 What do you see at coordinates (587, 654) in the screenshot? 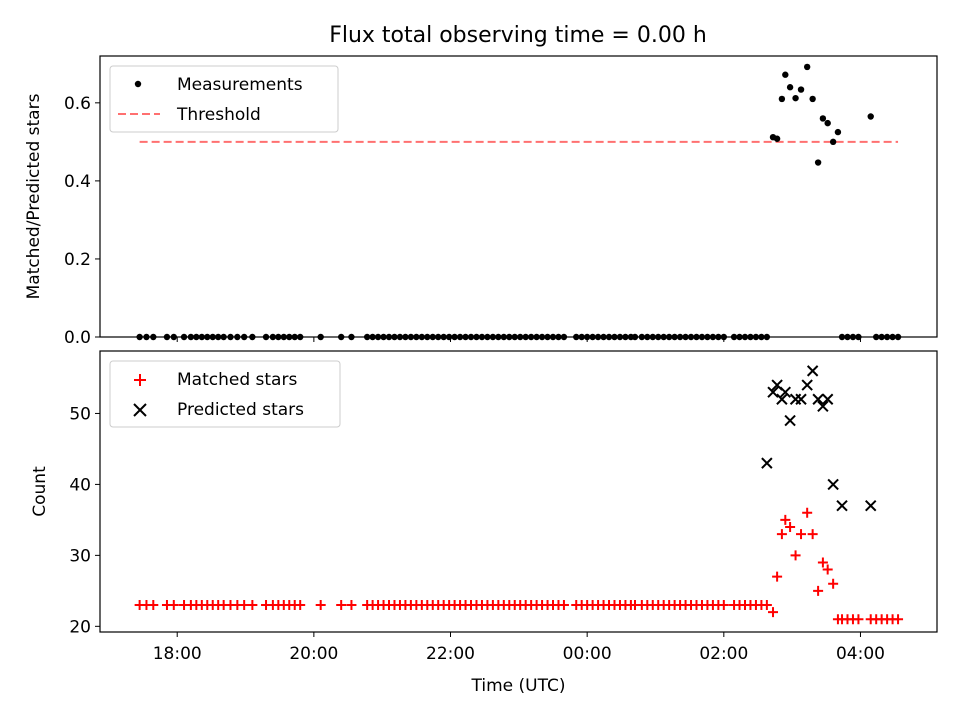
I see `bottom-xtick-label: 00:00` at bounding box center [587, 654].